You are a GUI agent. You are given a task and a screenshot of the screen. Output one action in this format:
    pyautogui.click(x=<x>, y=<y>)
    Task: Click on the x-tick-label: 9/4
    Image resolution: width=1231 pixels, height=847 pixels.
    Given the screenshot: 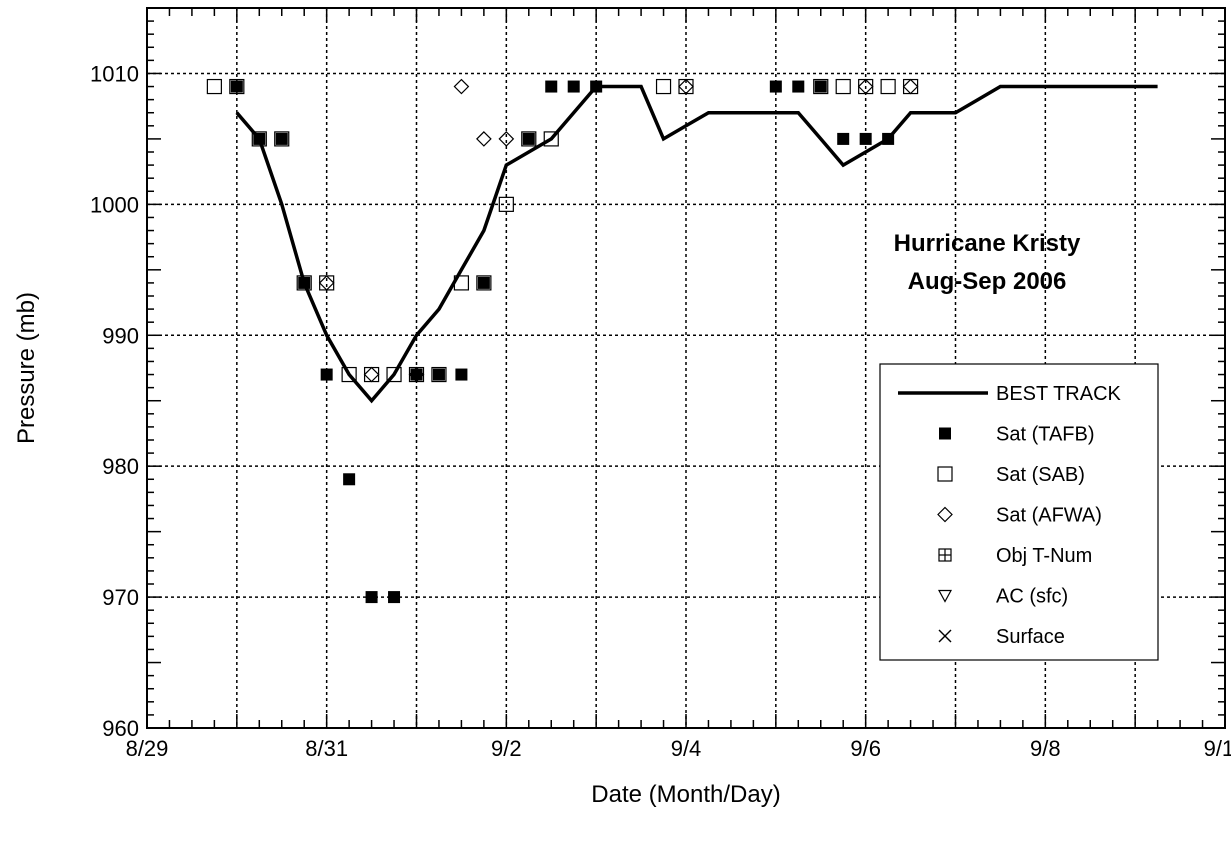 What is the action you would take?
    pyautogui.click(x=686, y=748)
    